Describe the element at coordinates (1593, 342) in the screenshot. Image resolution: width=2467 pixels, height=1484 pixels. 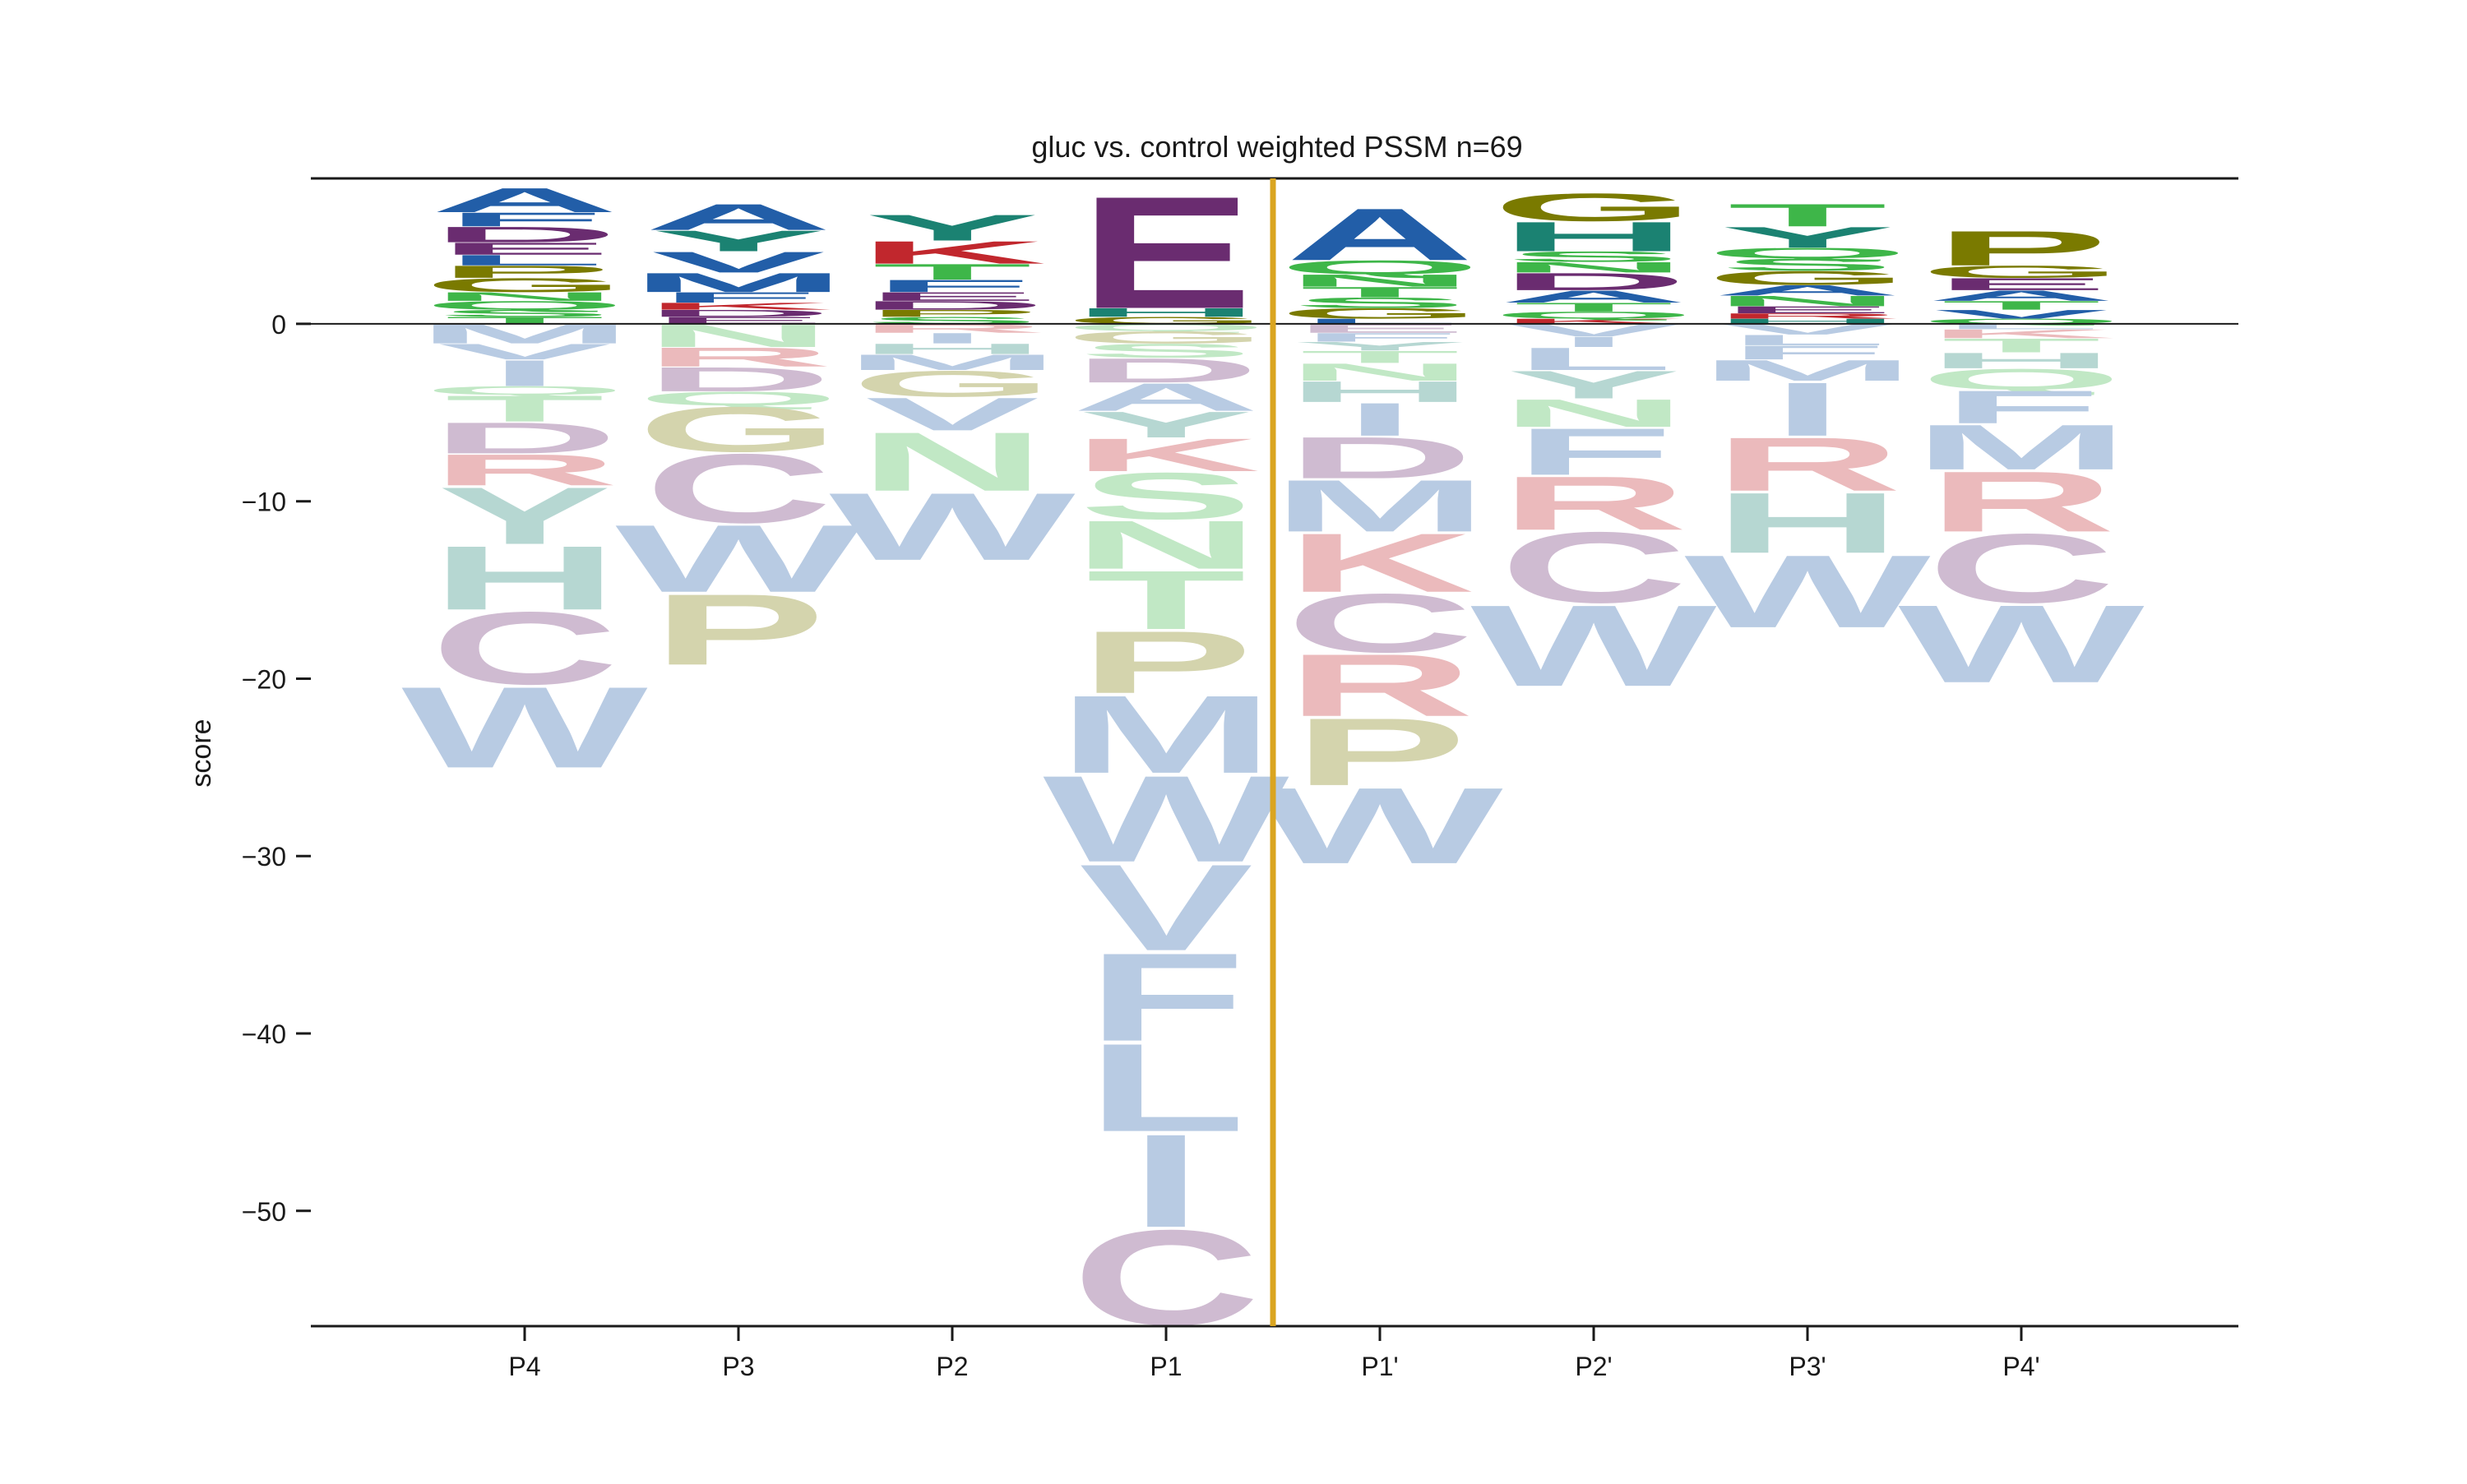
I see `logo-letter-p2prime-neg-1: I` at that location.